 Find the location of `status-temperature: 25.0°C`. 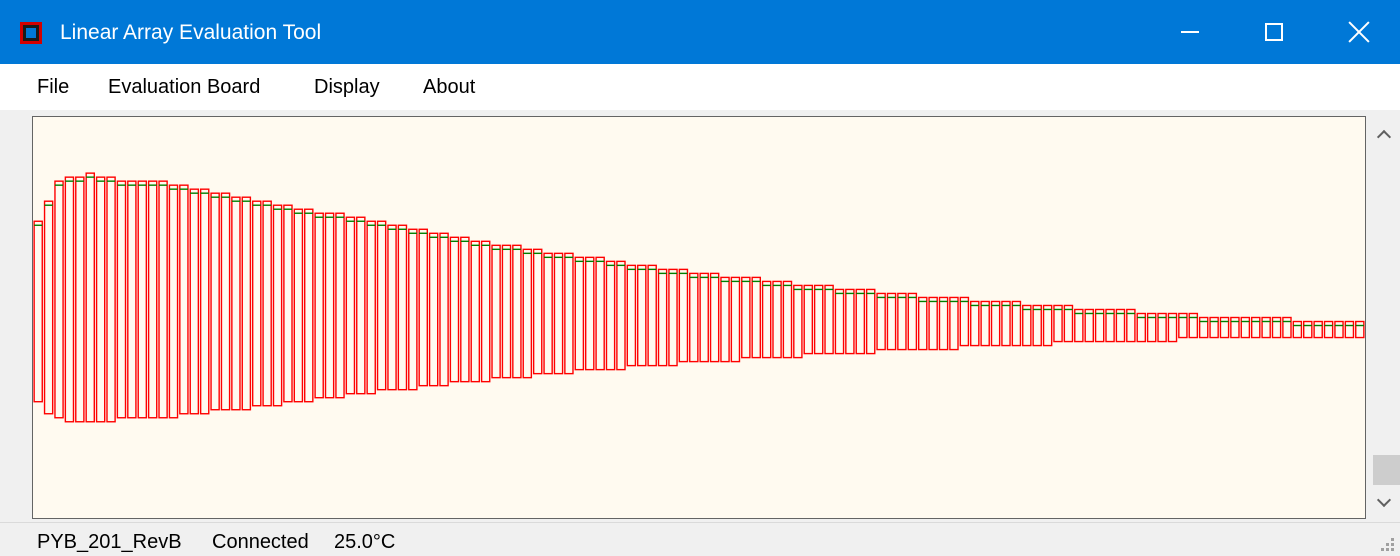

status-temperature: 25.0°C is located at coordinates (365, 542).